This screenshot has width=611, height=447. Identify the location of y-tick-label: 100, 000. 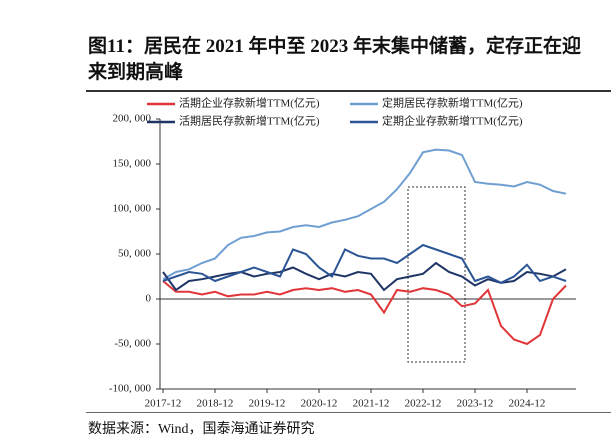
(132, 209).